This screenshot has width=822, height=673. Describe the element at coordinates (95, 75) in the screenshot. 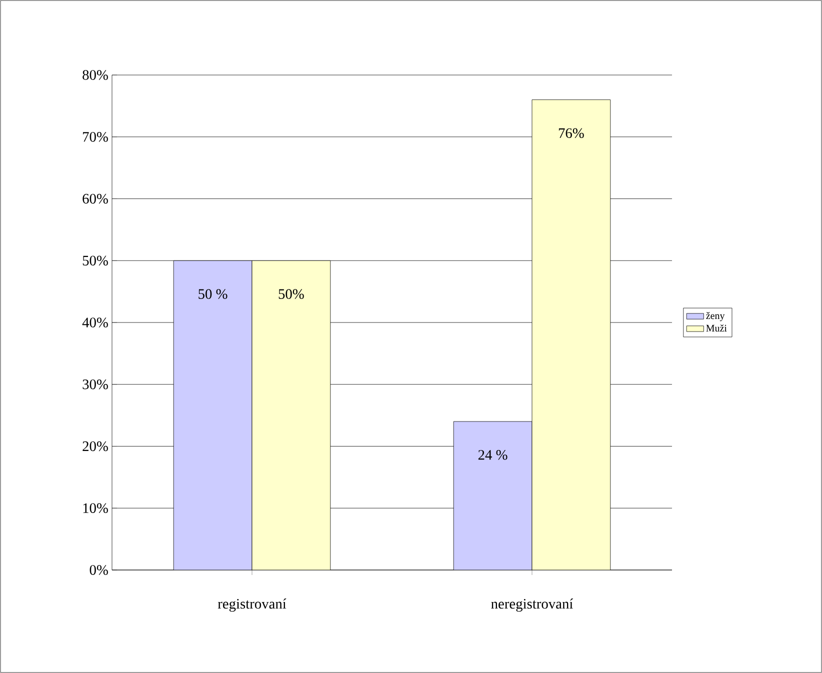

I see `y-tick-label: 80%` at that location.